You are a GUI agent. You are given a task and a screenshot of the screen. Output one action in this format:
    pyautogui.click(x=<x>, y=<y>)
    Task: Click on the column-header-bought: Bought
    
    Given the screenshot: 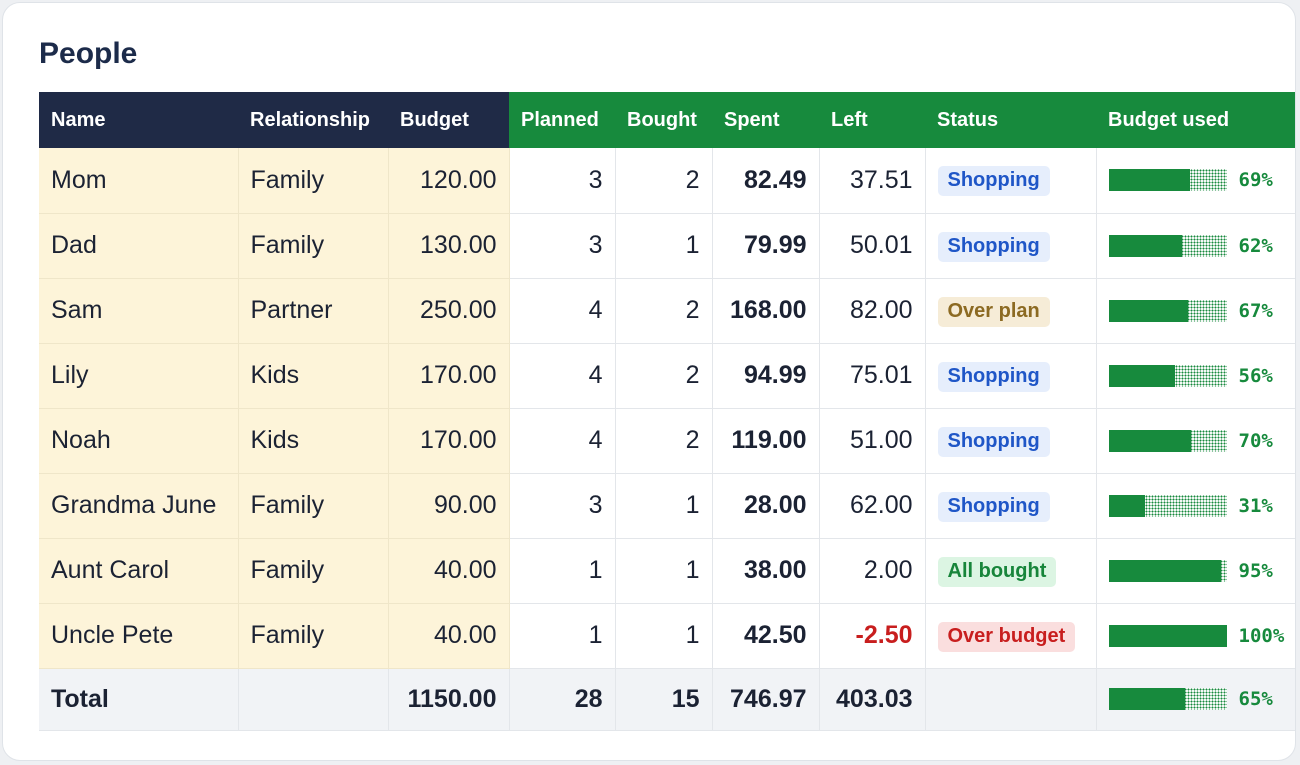 What is the action you would take?
    pyautogui.click(x=663, y=120)
    